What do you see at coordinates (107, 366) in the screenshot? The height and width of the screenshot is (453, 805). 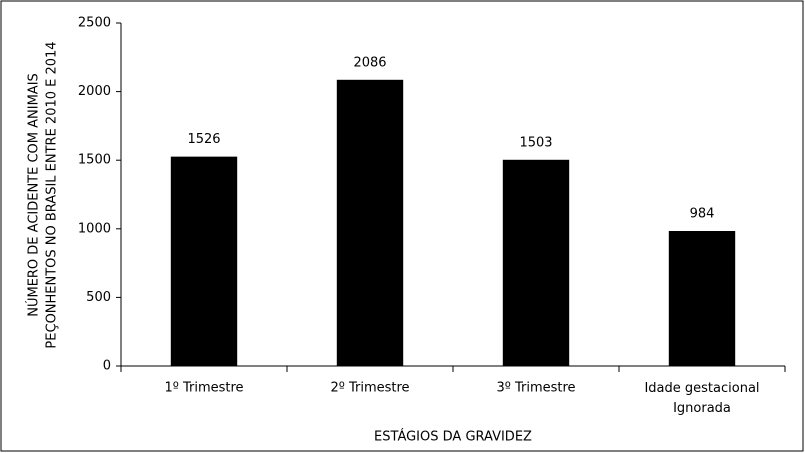 I see `y-tick-label: 0` at bounding box center [107, 366].